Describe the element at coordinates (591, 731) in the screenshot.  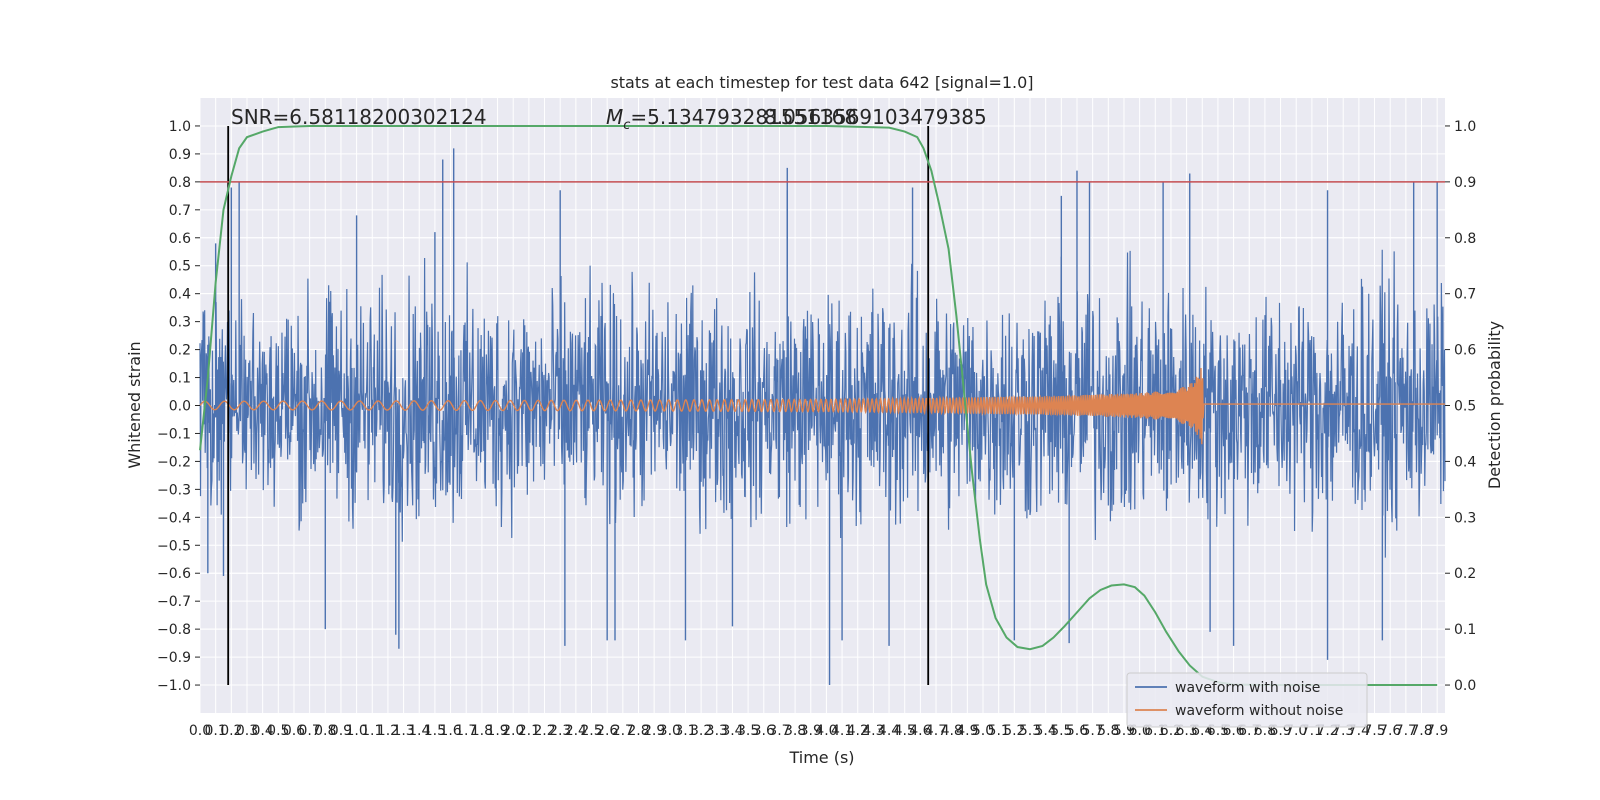
I see `x-tick-label: 2.5` at that location.